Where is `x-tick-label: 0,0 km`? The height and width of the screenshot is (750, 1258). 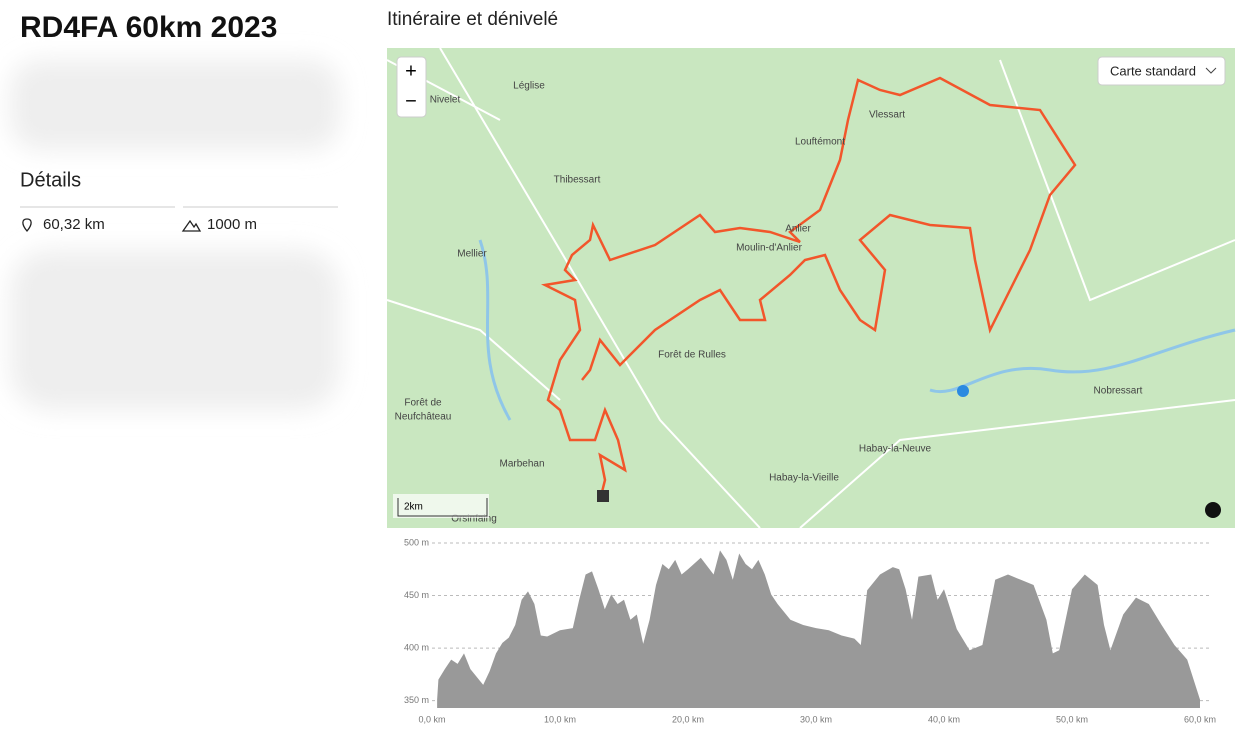 x-tick-label: 0,0 km is located at coordinates (431, 719).